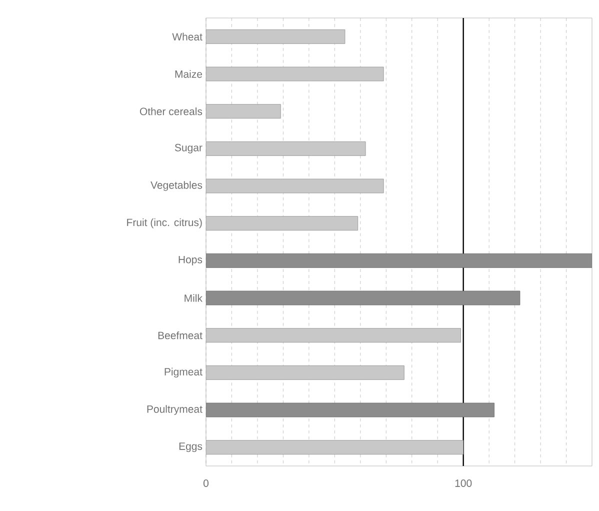 The image size is (599, 511). I want to click on y-tick-label: Eggs, so click(190, 447).